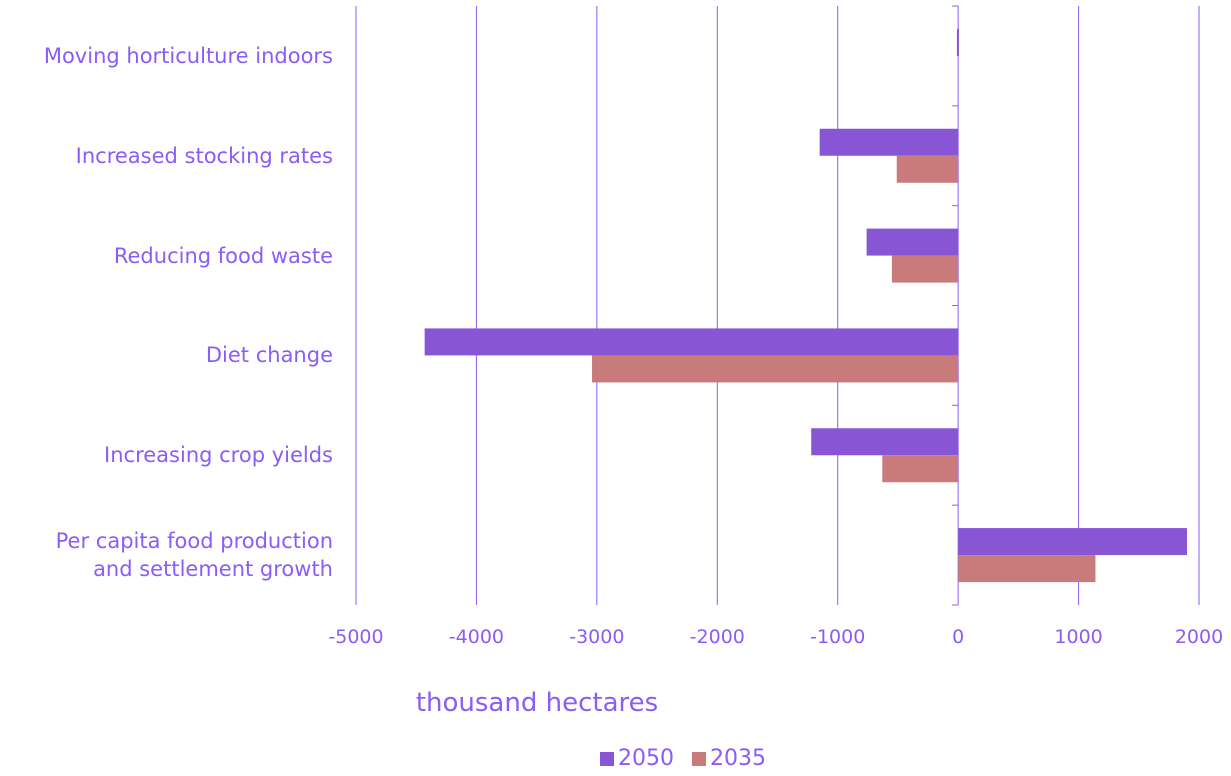 The height and width of the screenshot is (776, 1231). I want to click on x-tick-label: 0, so click(958, 637).